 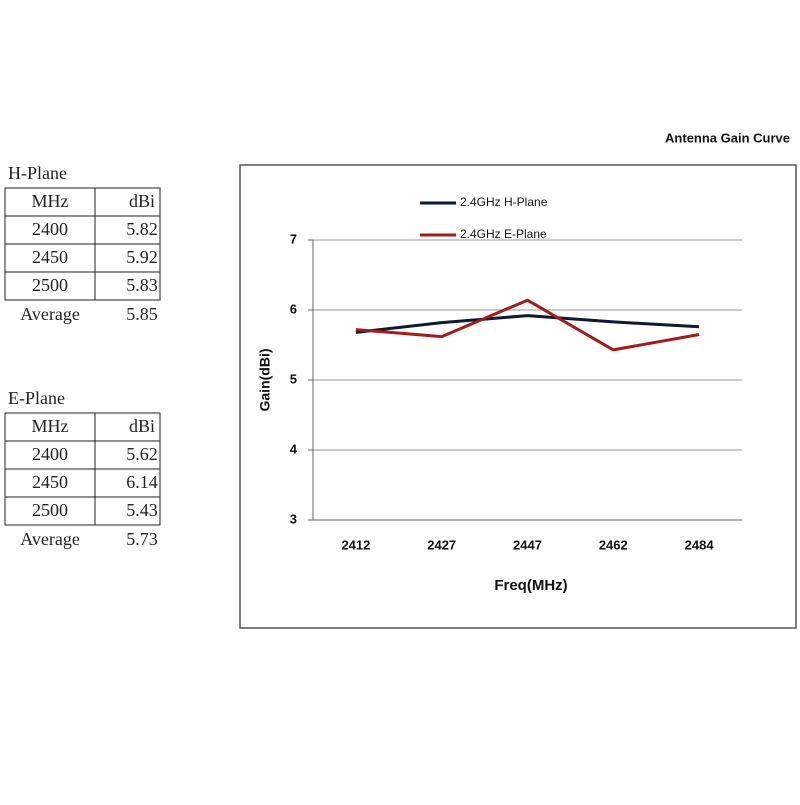 I want to click on x-tick-label: 2427, so click(x=441, y=544).